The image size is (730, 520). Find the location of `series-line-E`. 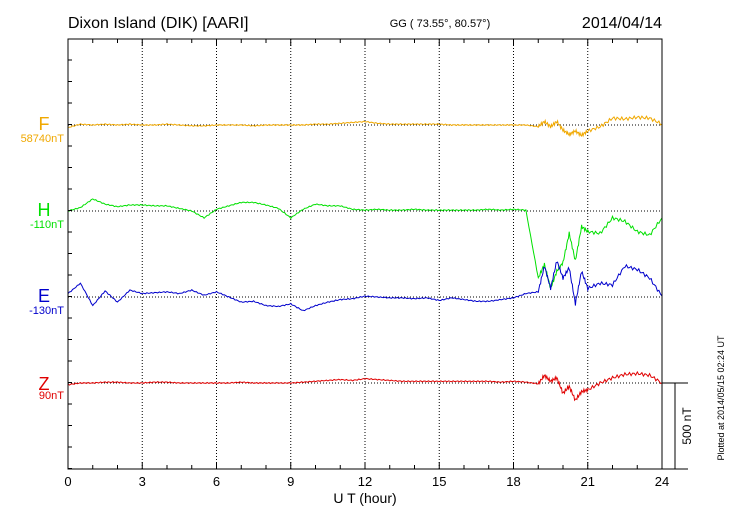

series-line-E is located at coordinates (365, 286).